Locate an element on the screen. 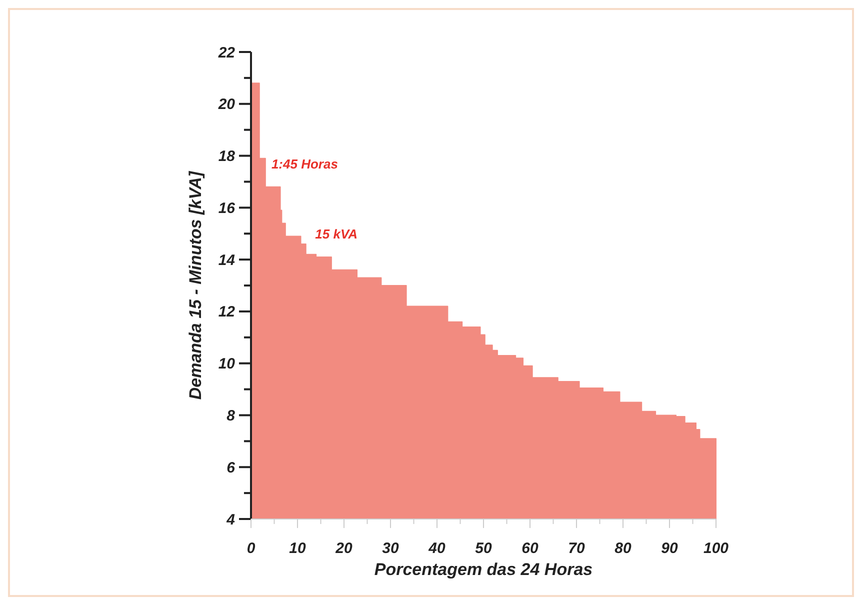  y-tick-label: 20 is located at coordinates (226, 105).